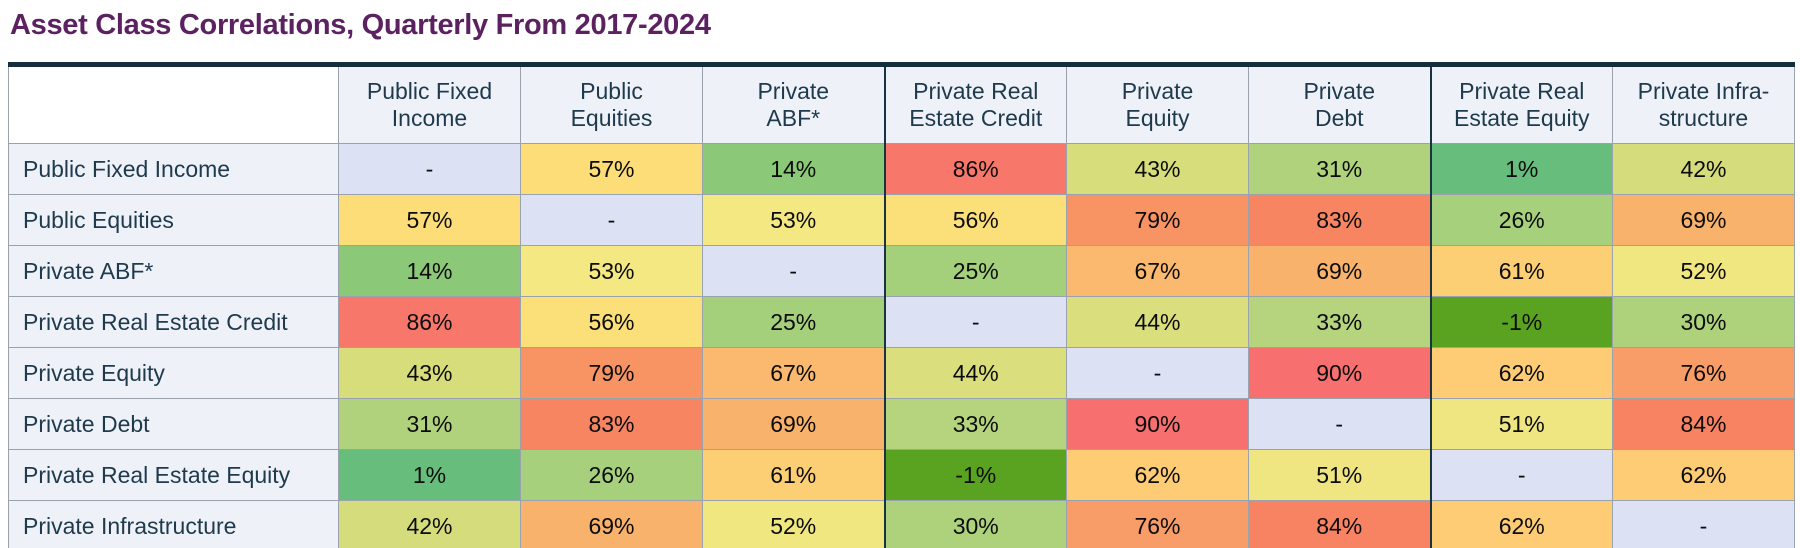 The height and width of the screenshot is (548, 1800). What do you see at coordinates (1703, 104) in the screenshot?
I see `column-header: Private Infra- structure` at bounding box center [1703, 104].